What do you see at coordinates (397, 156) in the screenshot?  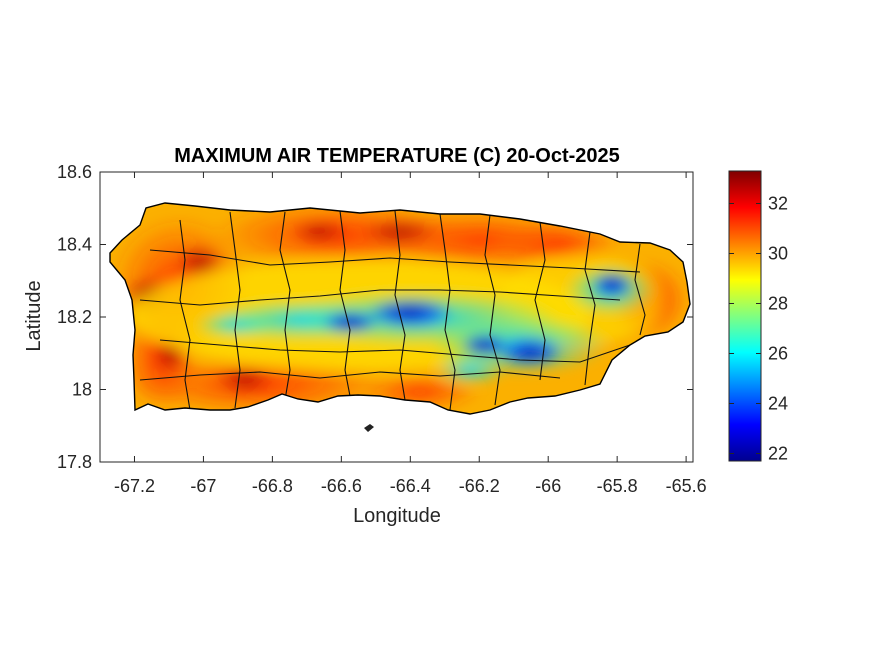 I see `map-title: MAXIMUM AIR TEMPERATURE (C) 20-Oct-2025` at bounding box center [397, 156].